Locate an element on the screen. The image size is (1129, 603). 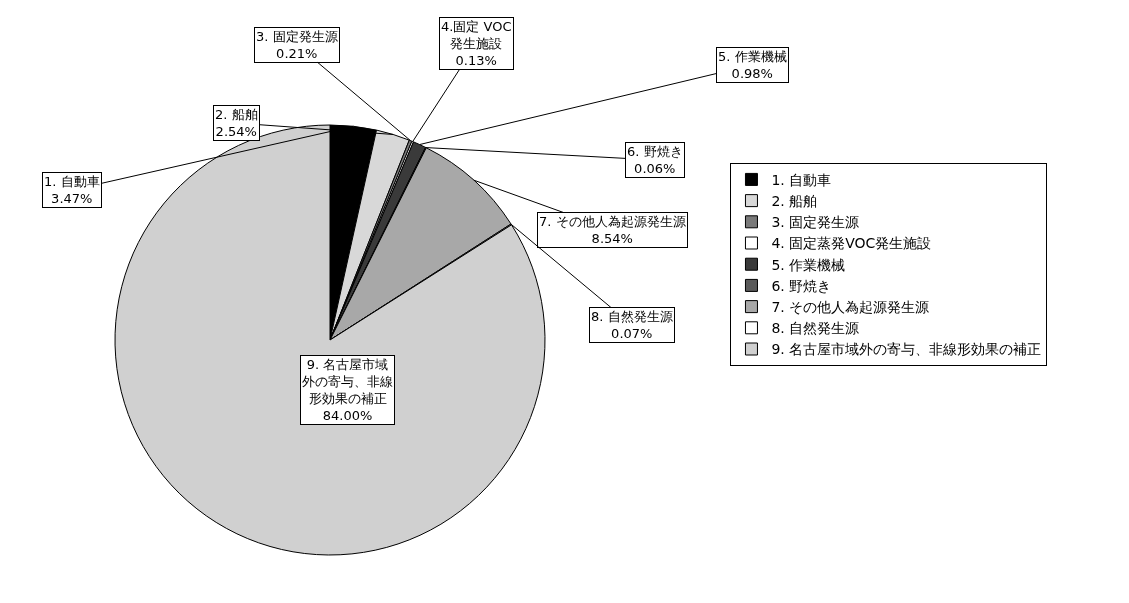
legend-label: 6. 野焼き is located at coordinates (801, 285).